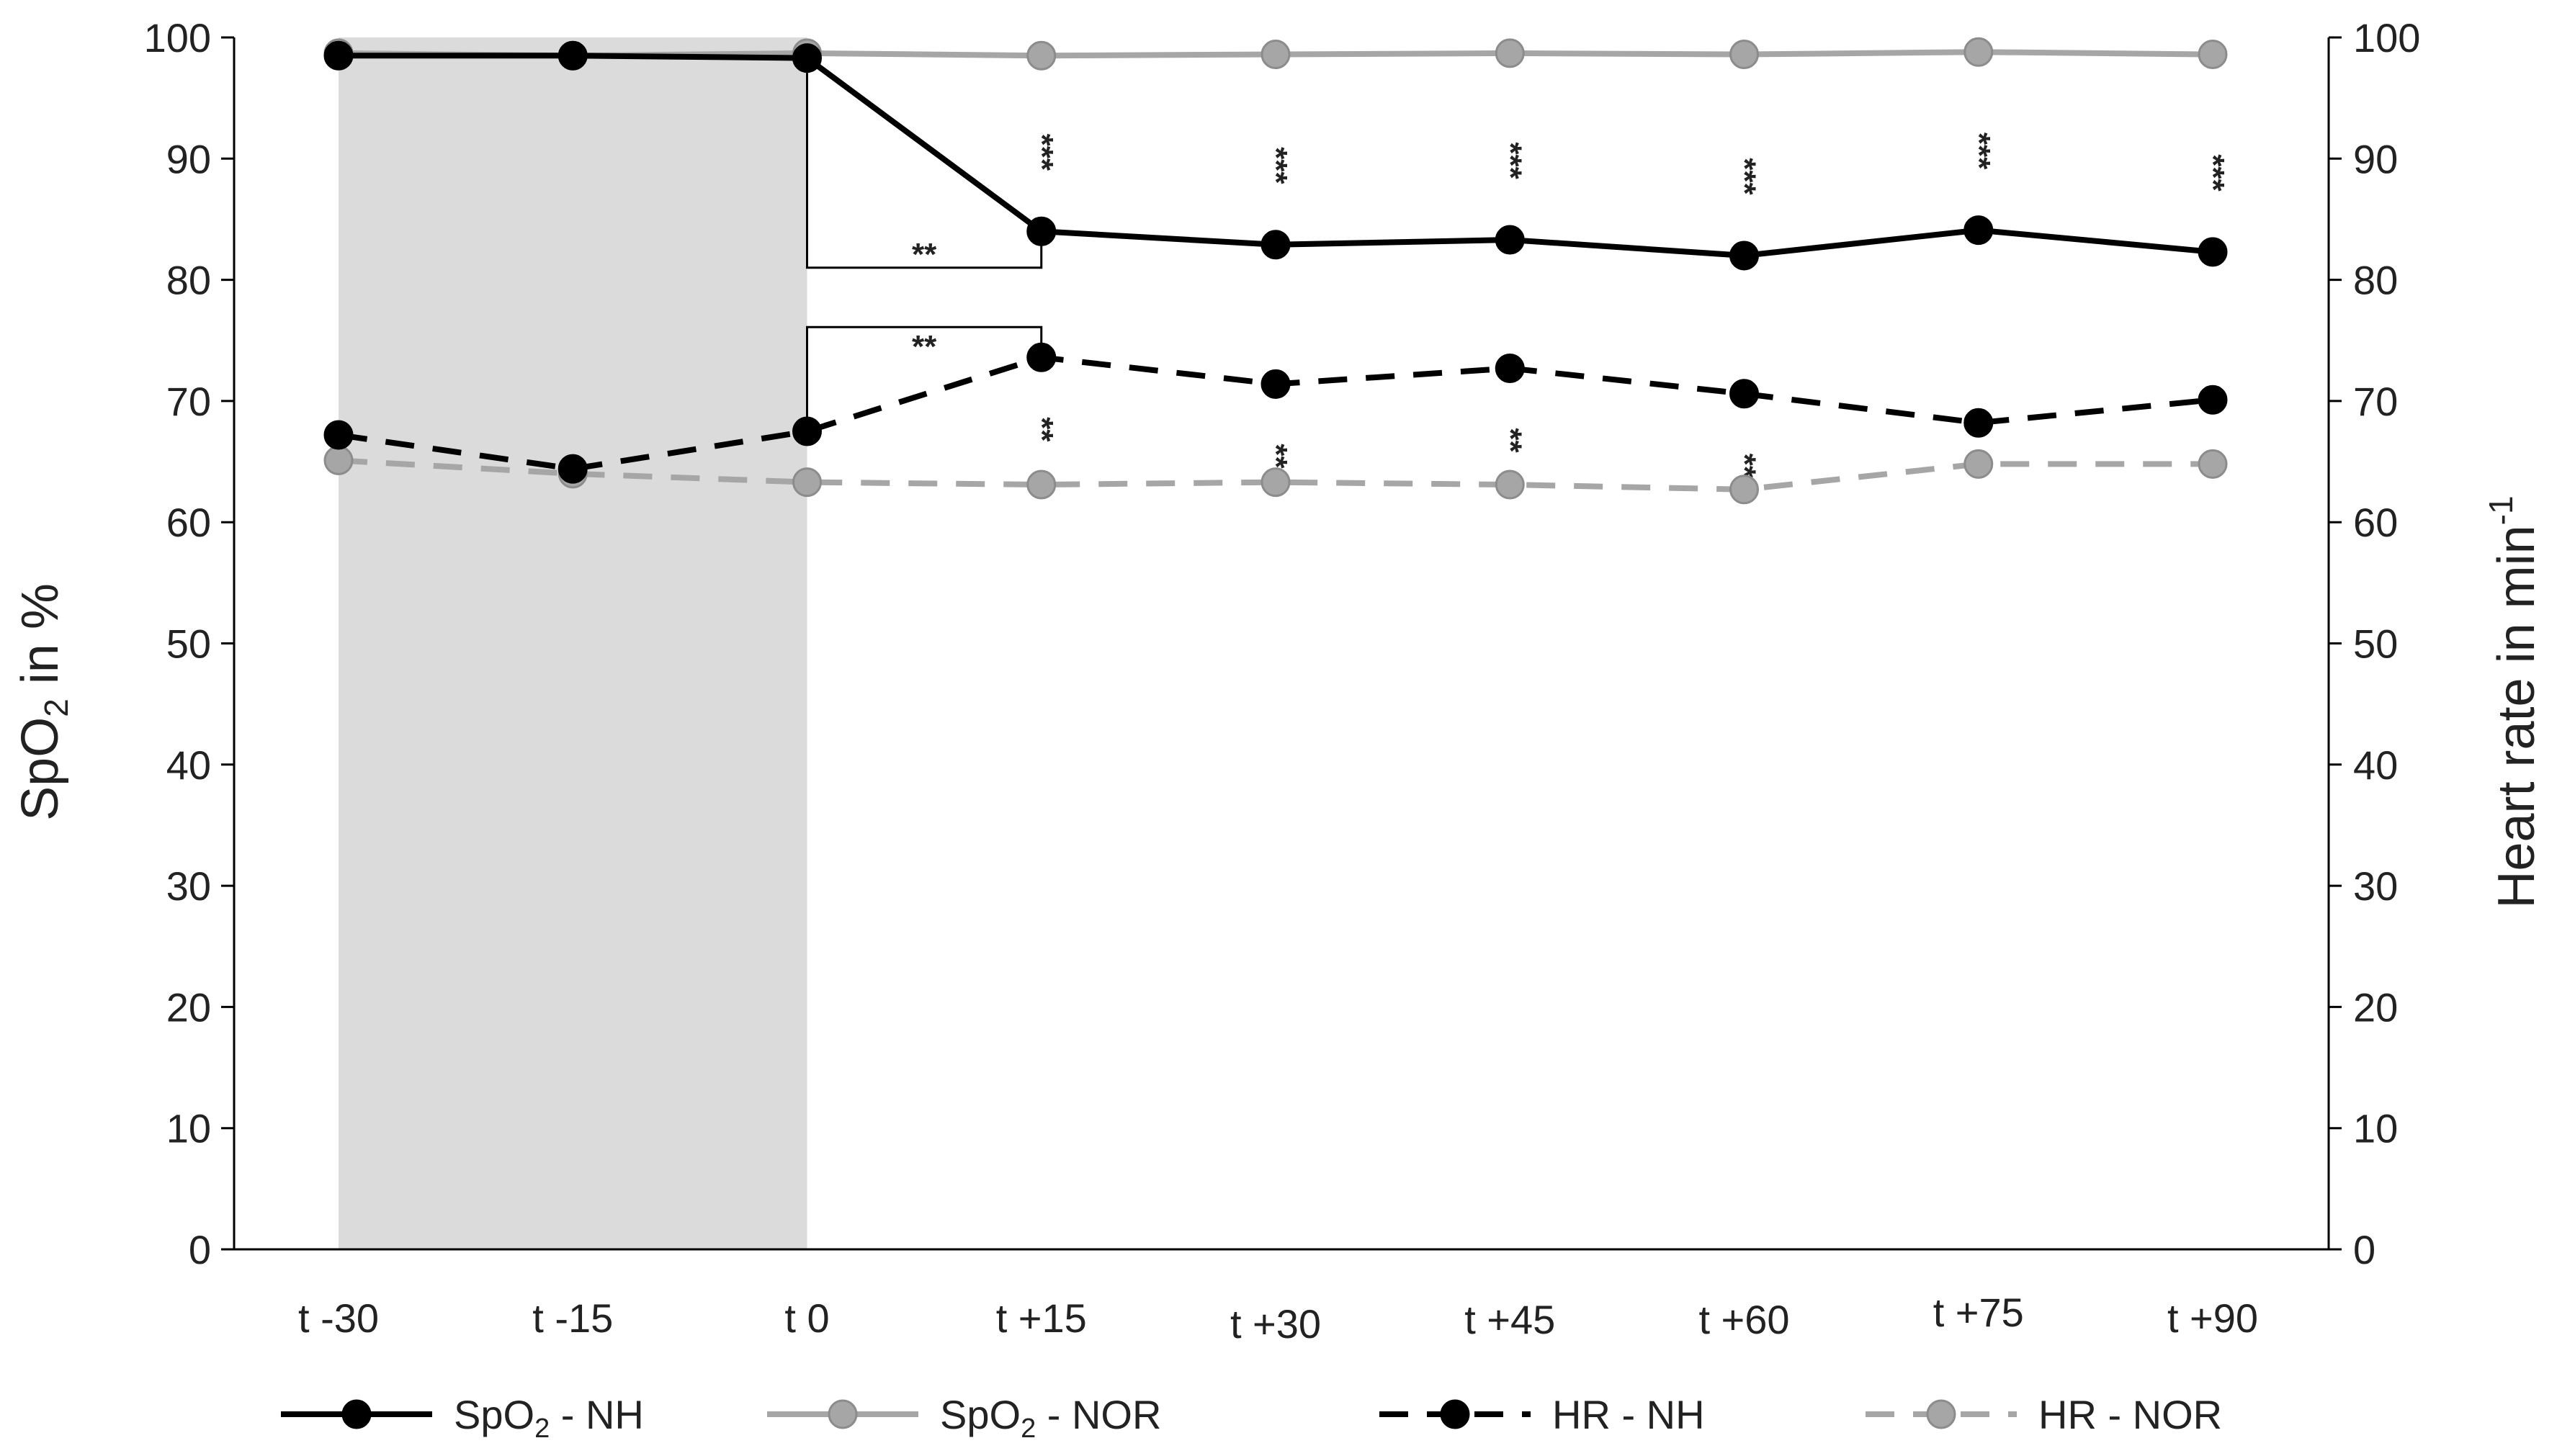 The height and width of the screenshot is (1456, 2557). Describe the element at coordinates (1628, 1414) in the screenshot. I see `legend-label: HR - NH` at that location.